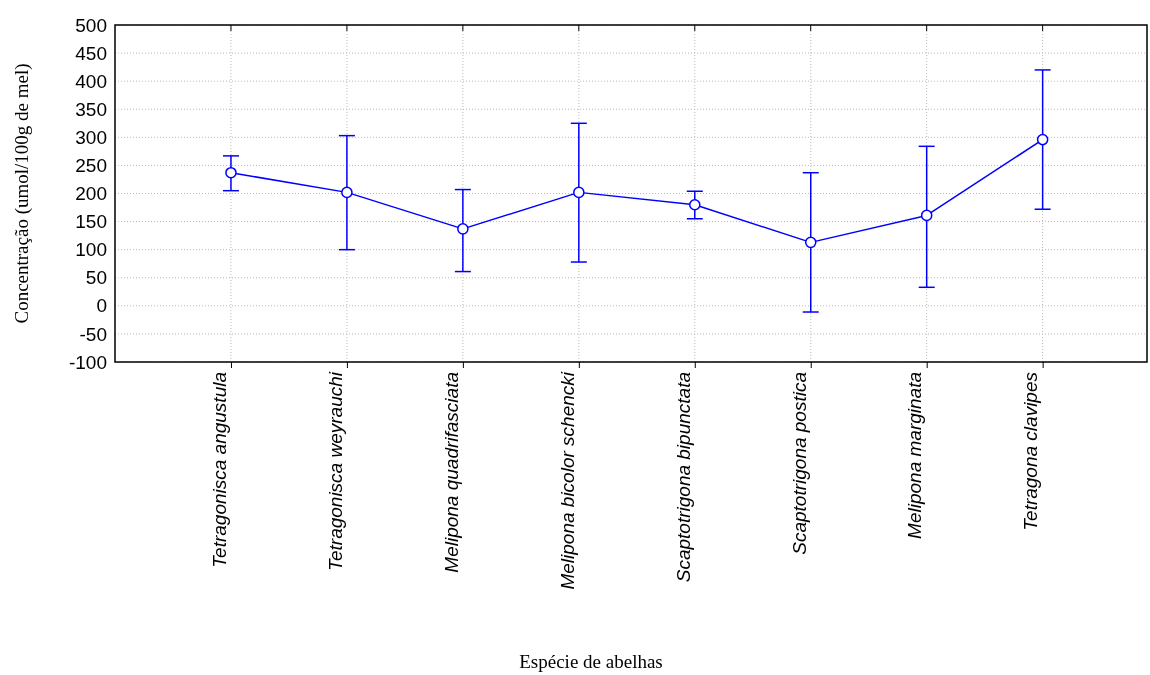 The height and width of the screenshot is (675, 1150). Describe the element at coordinates (91, 165) in the screenshot. I see `y-tick-label: 250` at that location.